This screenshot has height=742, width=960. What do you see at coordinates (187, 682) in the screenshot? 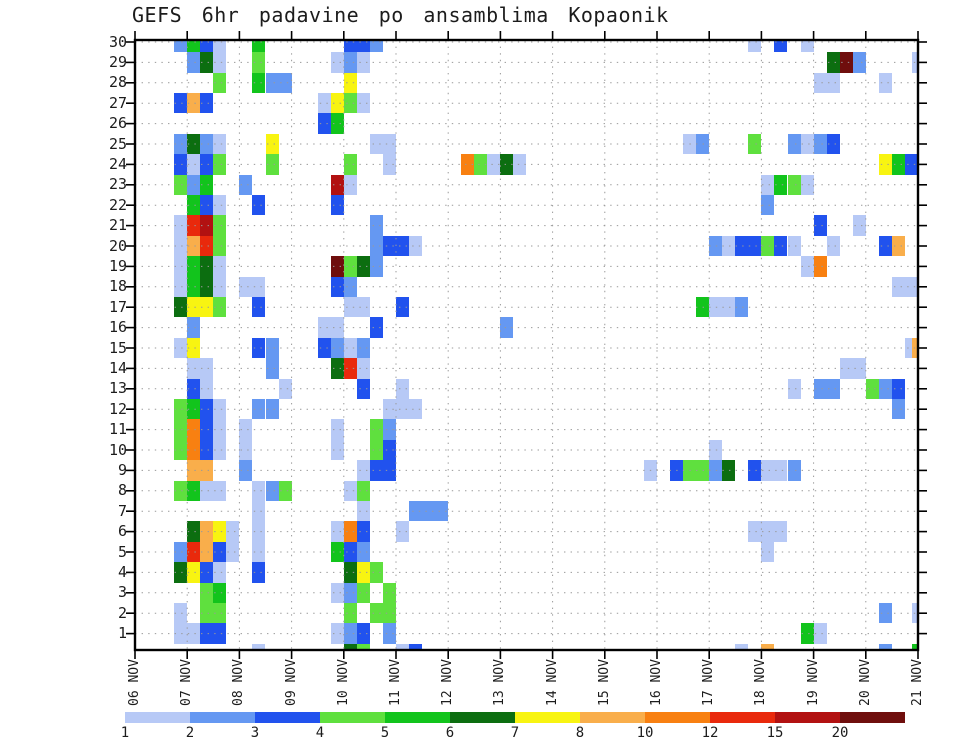
I see `x-tick-label: 07 NOV` at bounding box center [187, 682].